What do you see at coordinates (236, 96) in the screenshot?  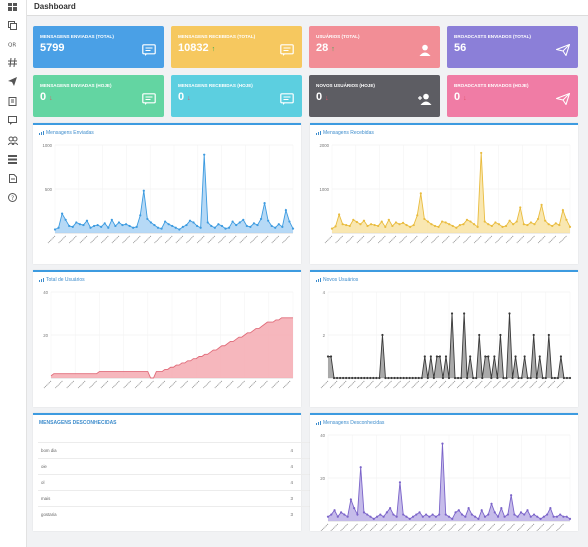 I see `stat-card: MENSAGENS RECEBIDAS (HOJE) 0 ↓` at bounding box center [236, 96].